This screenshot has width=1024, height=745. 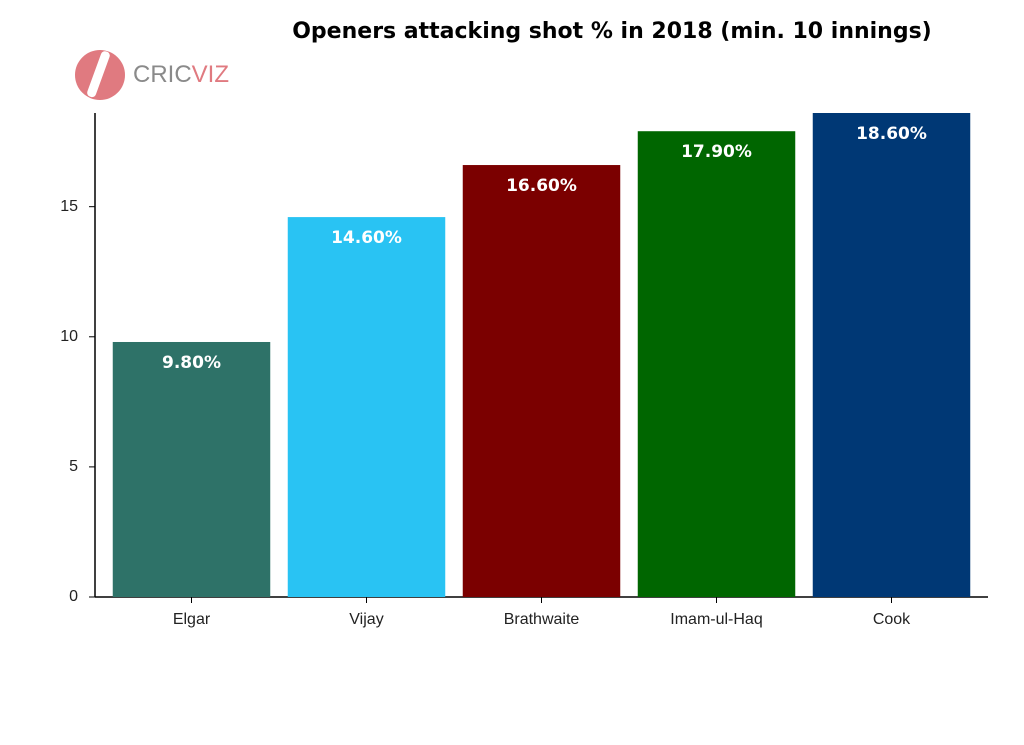 I want to click on logo-part: CRIC, so click(x=162, y=74).